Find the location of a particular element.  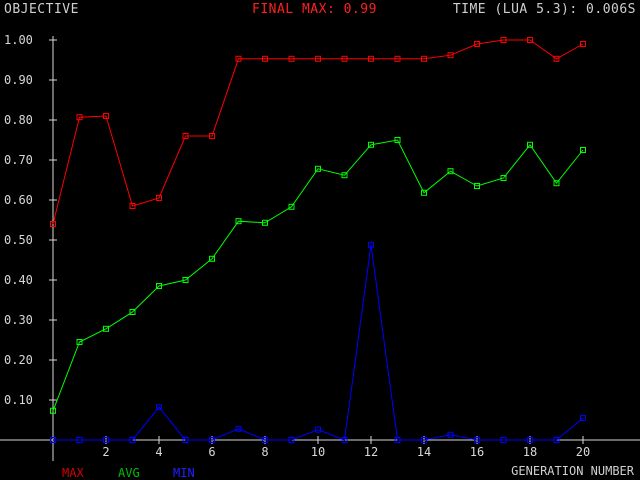

x-tick-label: 6 is located at coordinates (211, 452).